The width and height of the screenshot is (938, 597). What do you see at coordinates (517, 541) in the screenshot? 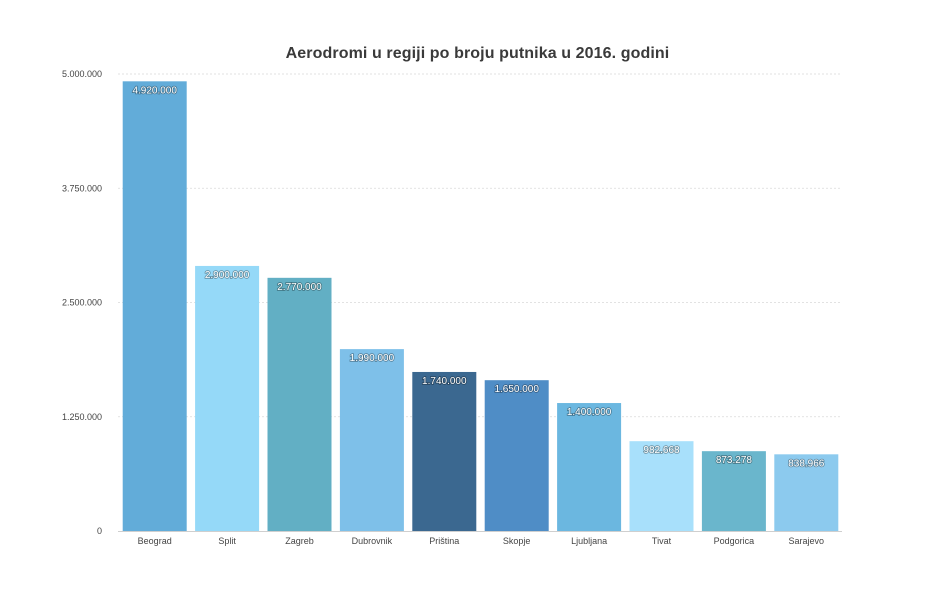
I see `x-tick-label: Skopje` at bounding box center [517, 541].